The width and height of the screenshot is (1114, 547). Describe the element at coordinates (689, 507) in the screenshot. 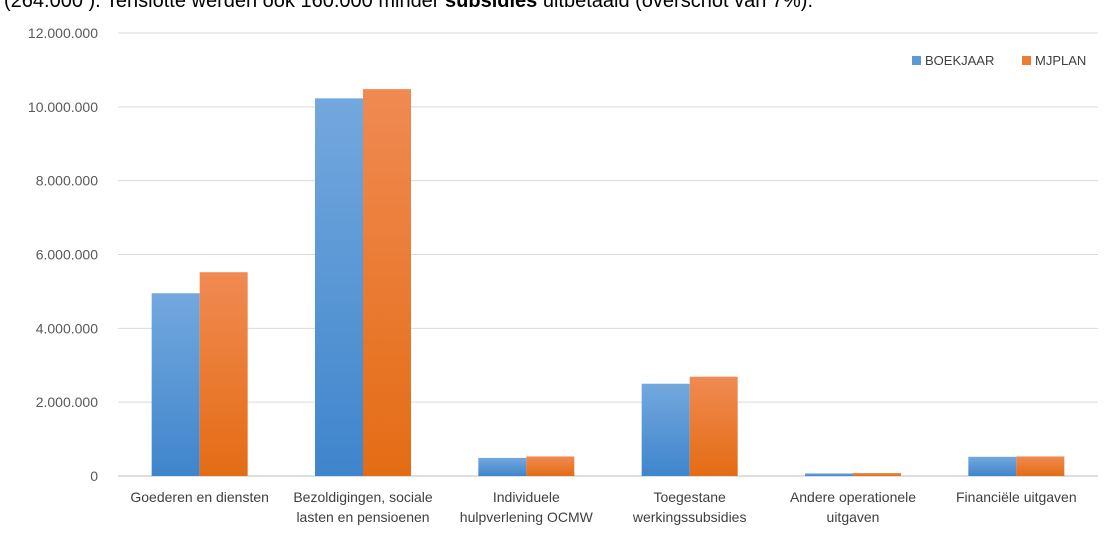

I see `x-tick-label: Toegestane werkingssubsidies` at that location.